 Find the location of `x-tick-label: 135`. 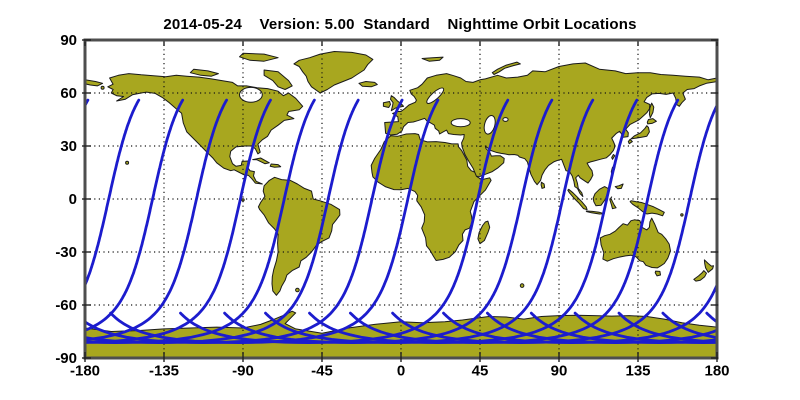

x-tick-label: 135 is located at coordinates (637, 371).